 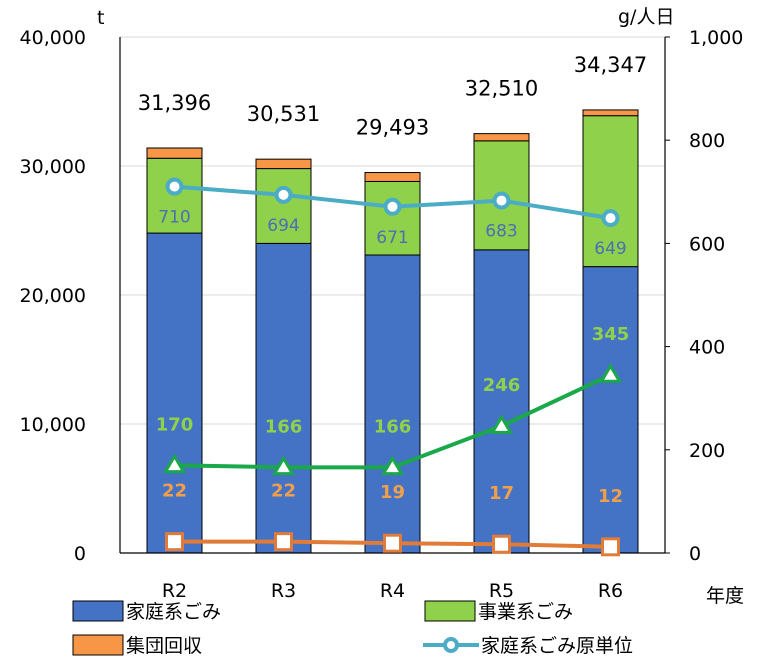 What do you see at coordinates (501, 89) in the screenshot?
I see `bar-total-label: 32,510` at bounding box center [501, 89].